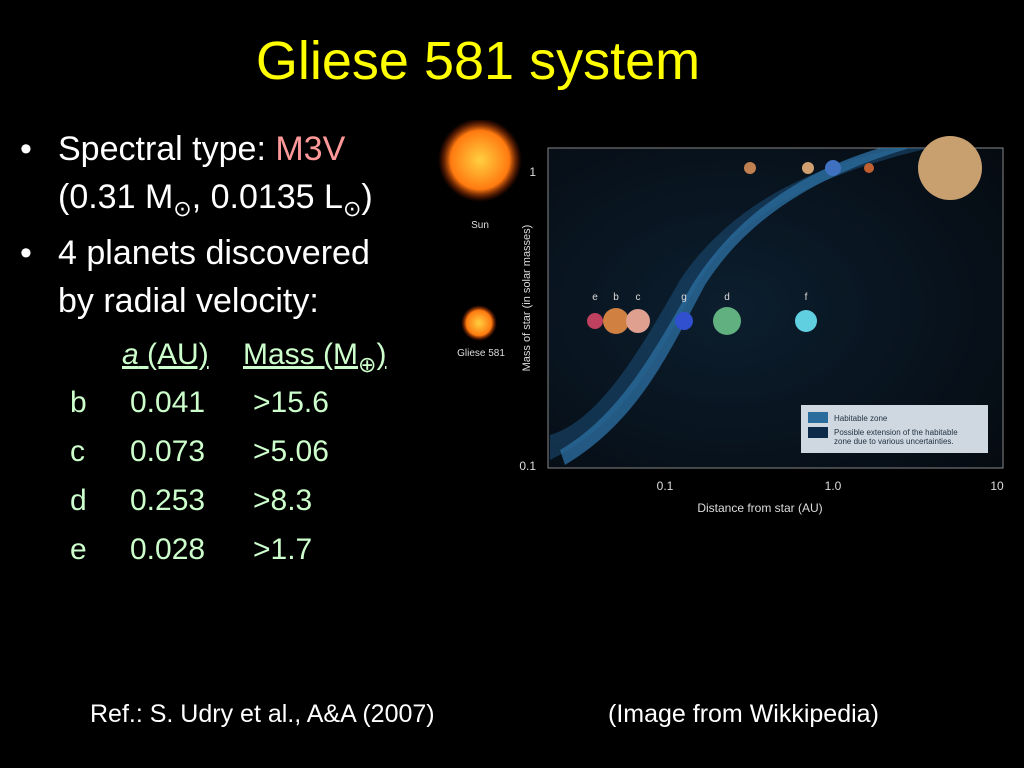  What do you see at coordinates (806, 297) in the screenshot?
I see `planet-label: f` at bounding box center [806, 297].